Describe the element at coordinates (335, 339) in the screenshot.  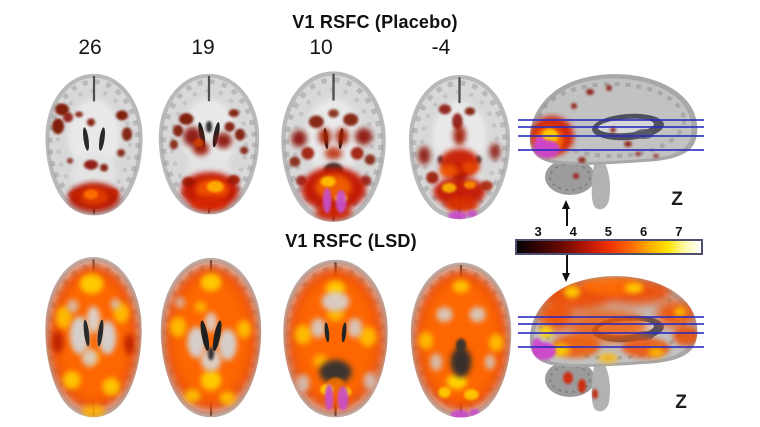
I see `axial-slice-lsd-z10` at that location.